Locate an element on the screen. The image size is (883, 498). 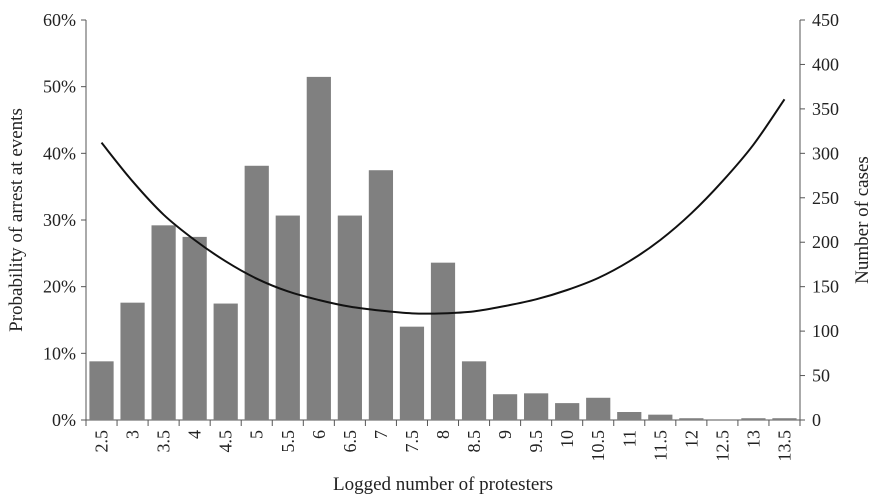
bar-6.5 is located at coordinates (349, 317).